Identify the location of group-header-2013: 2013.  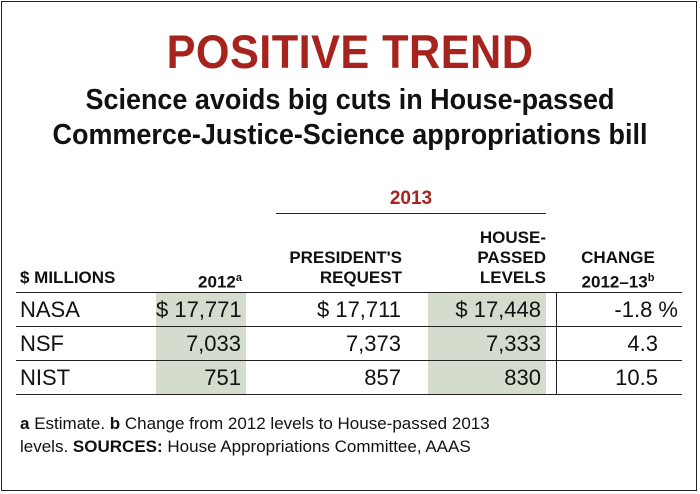
(411, 198).